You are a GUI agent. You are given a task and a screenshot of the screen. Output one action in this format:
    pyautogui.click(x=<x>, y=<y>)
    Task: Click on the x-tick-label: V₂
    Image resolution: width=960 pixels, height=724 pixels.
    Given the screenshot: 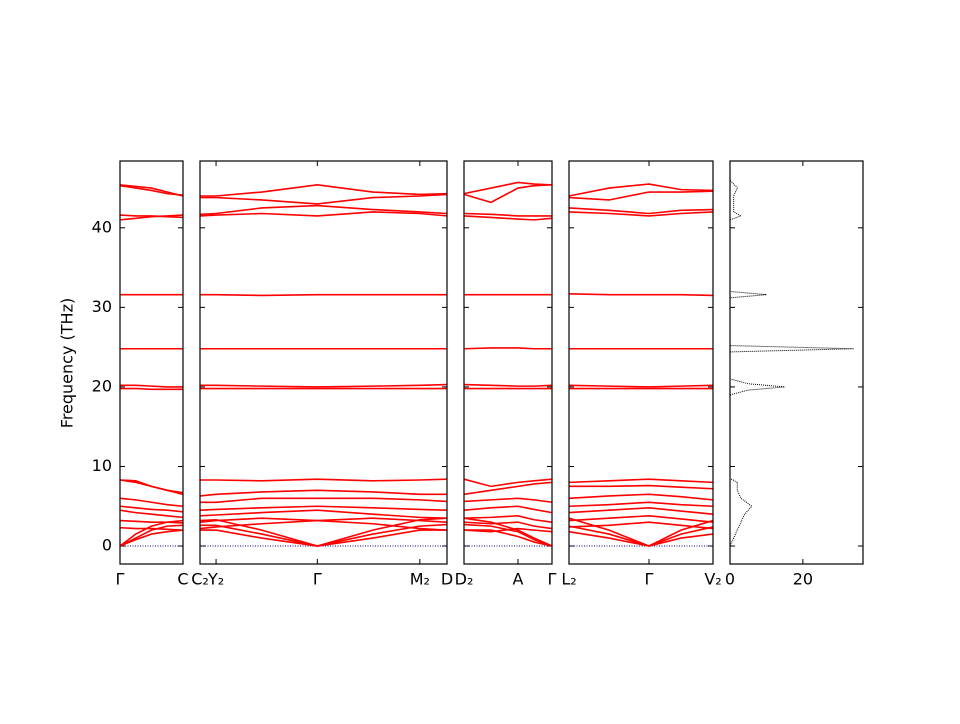 What is the action you would take?
    pyautogui.click(x=712, y=579)
    